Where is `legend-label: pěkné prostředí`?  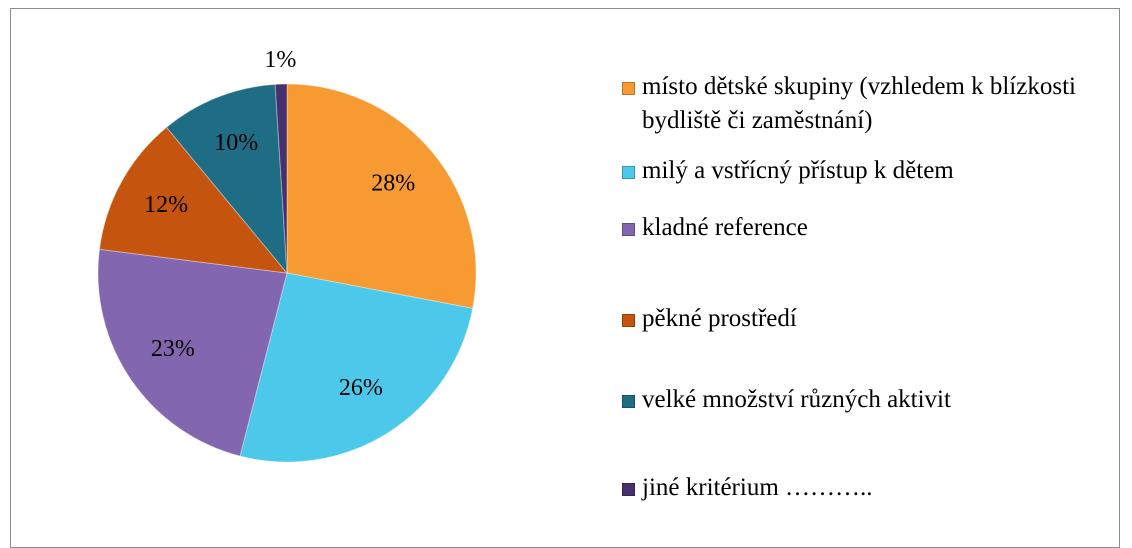 legend-label: pěkné prostředí is located at coordinates (719, 318).